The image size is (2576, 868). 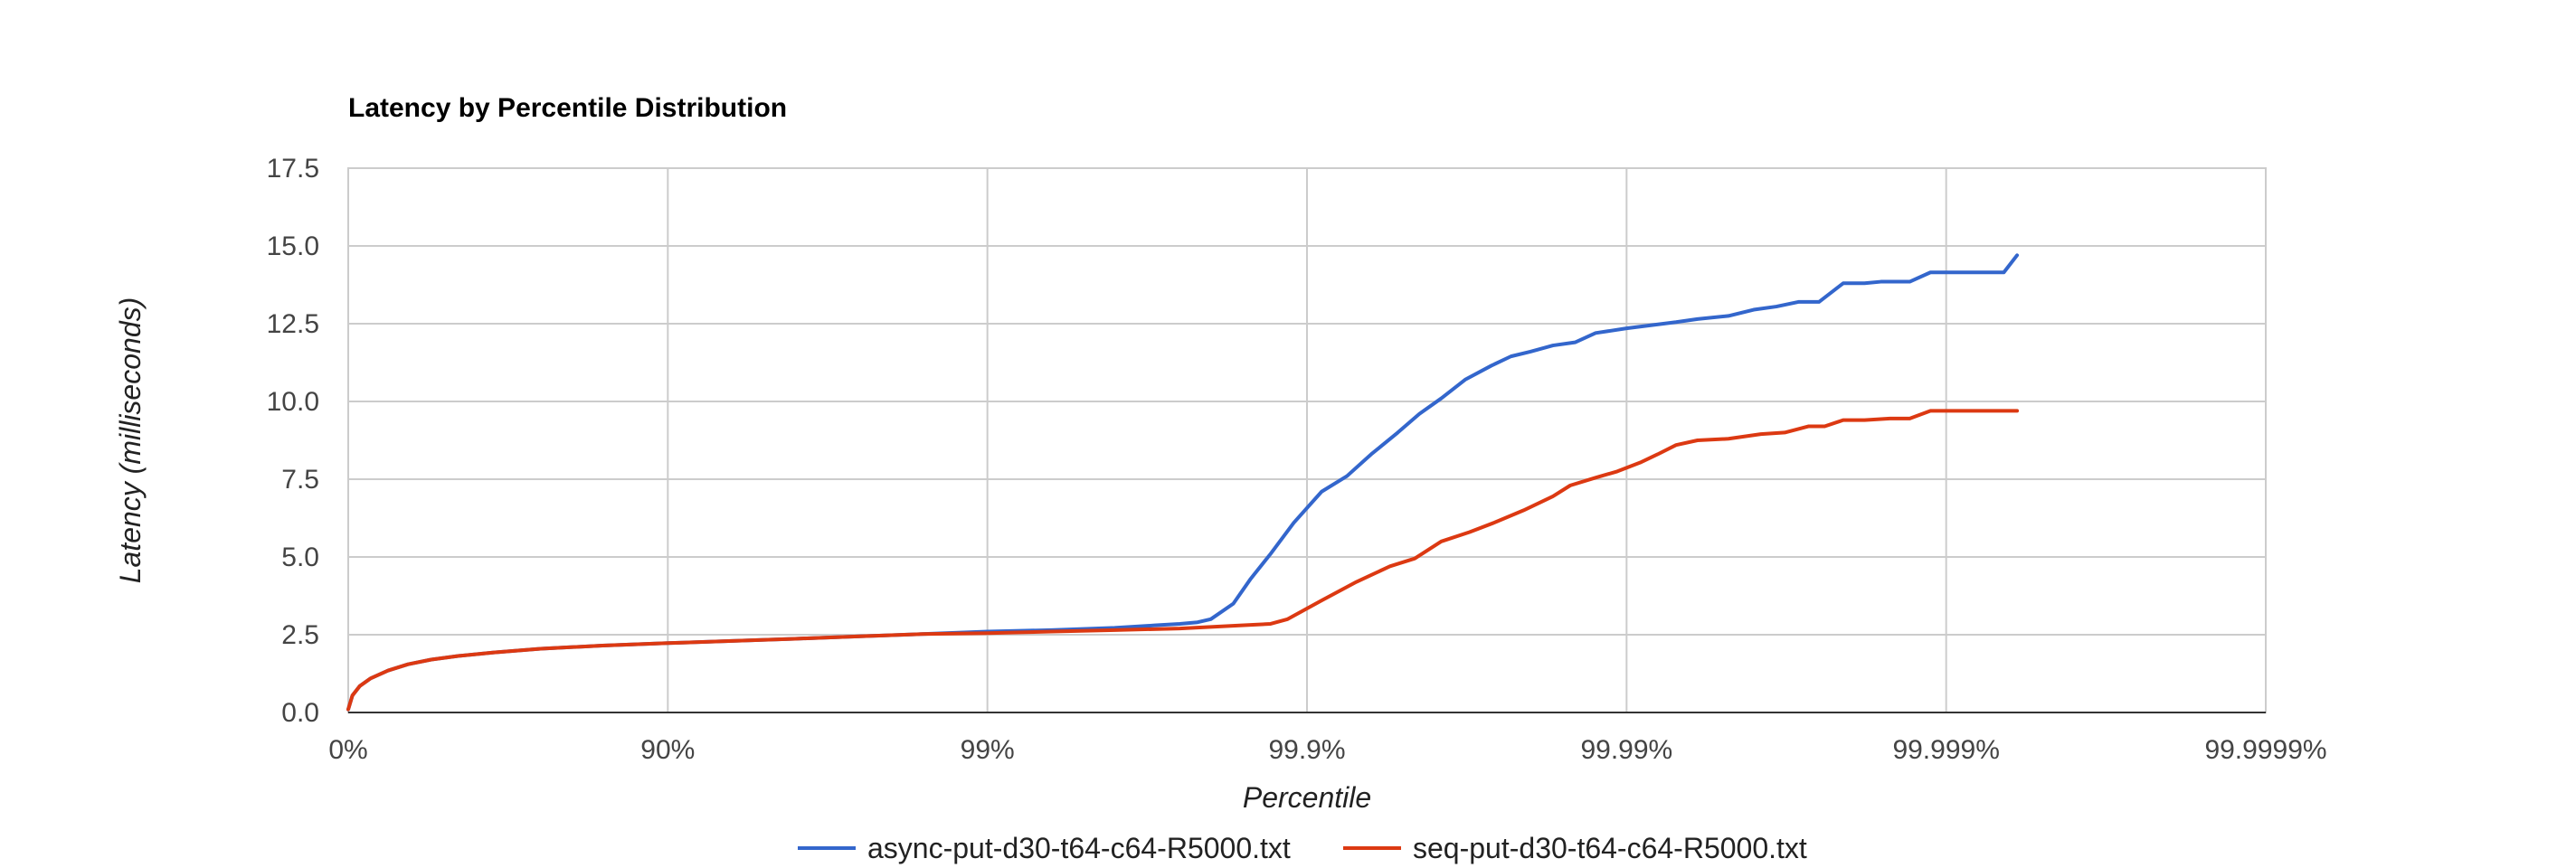 I want to click on x-tick-label: 99.99%, so click(x=1626, y=750).